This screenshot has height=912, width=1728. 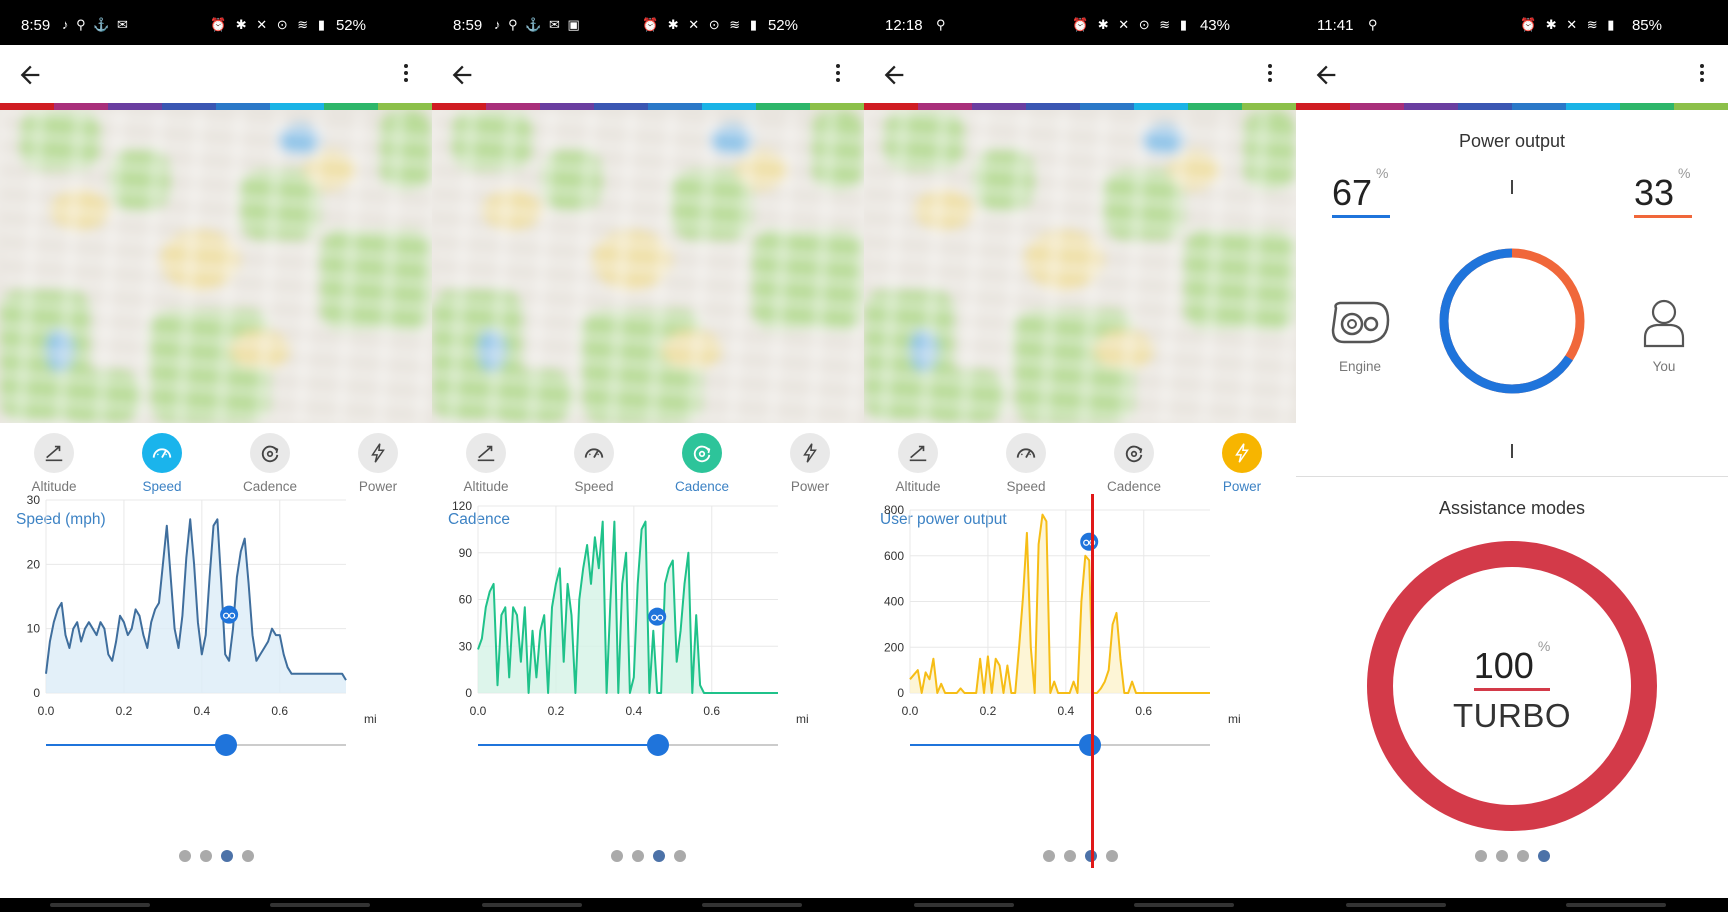 I want to click on status-time: 11:41, so click(x=1335, y=25).